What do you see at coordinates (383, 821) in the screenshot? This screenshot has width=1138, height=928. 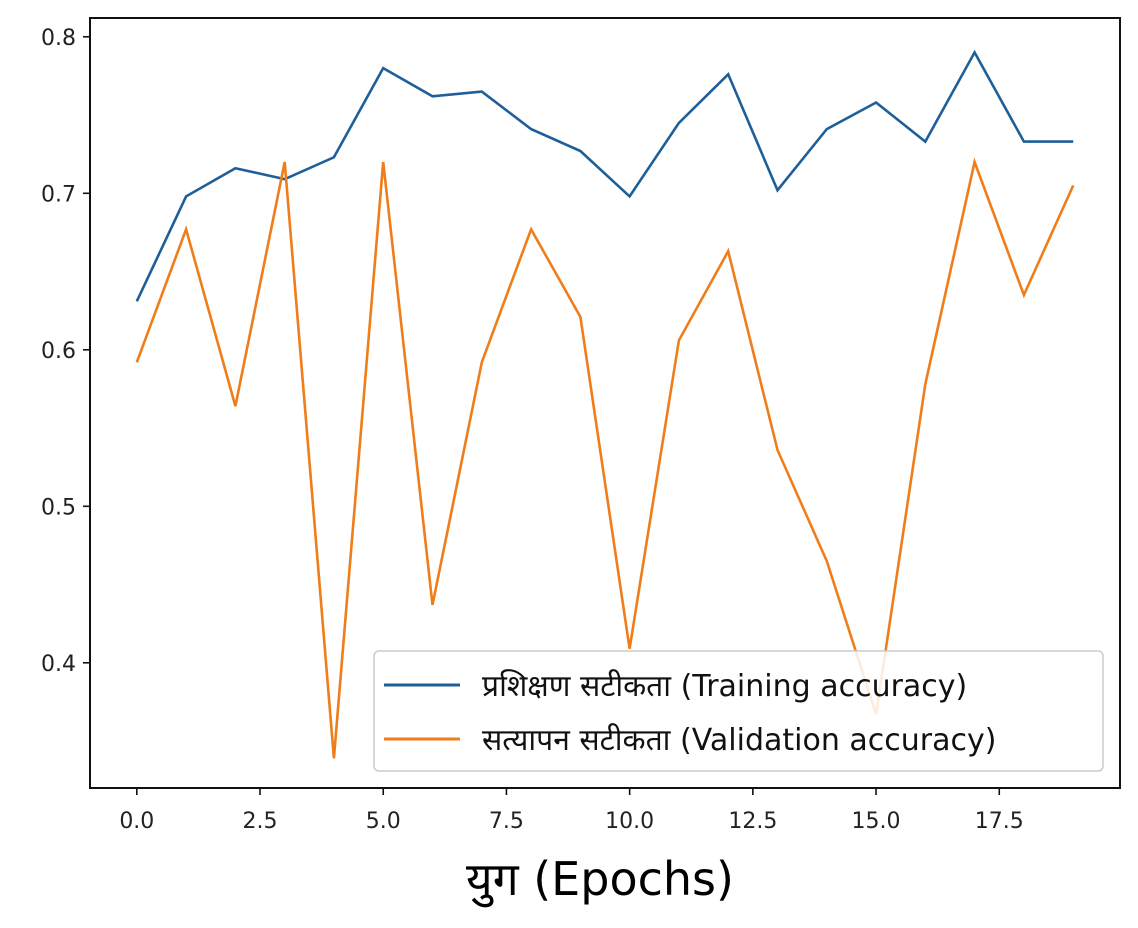 I see `x-tick-label: 5.0` at bounding box center [383, 821].